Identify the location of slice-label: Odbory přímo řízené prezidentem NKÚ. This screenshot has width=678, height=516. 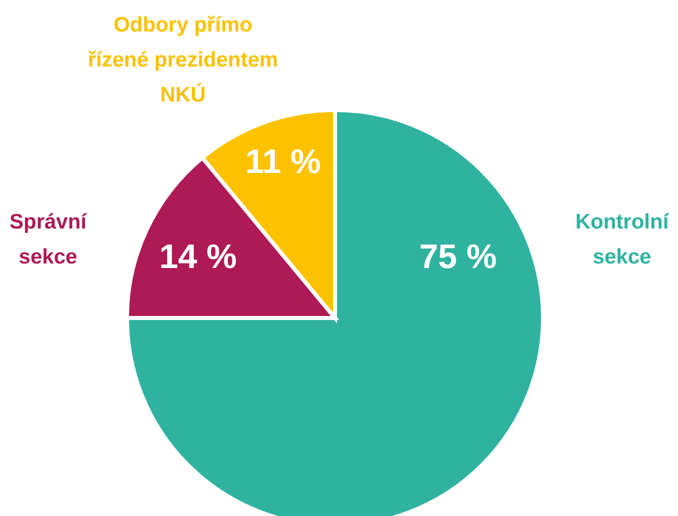
(183, 60).